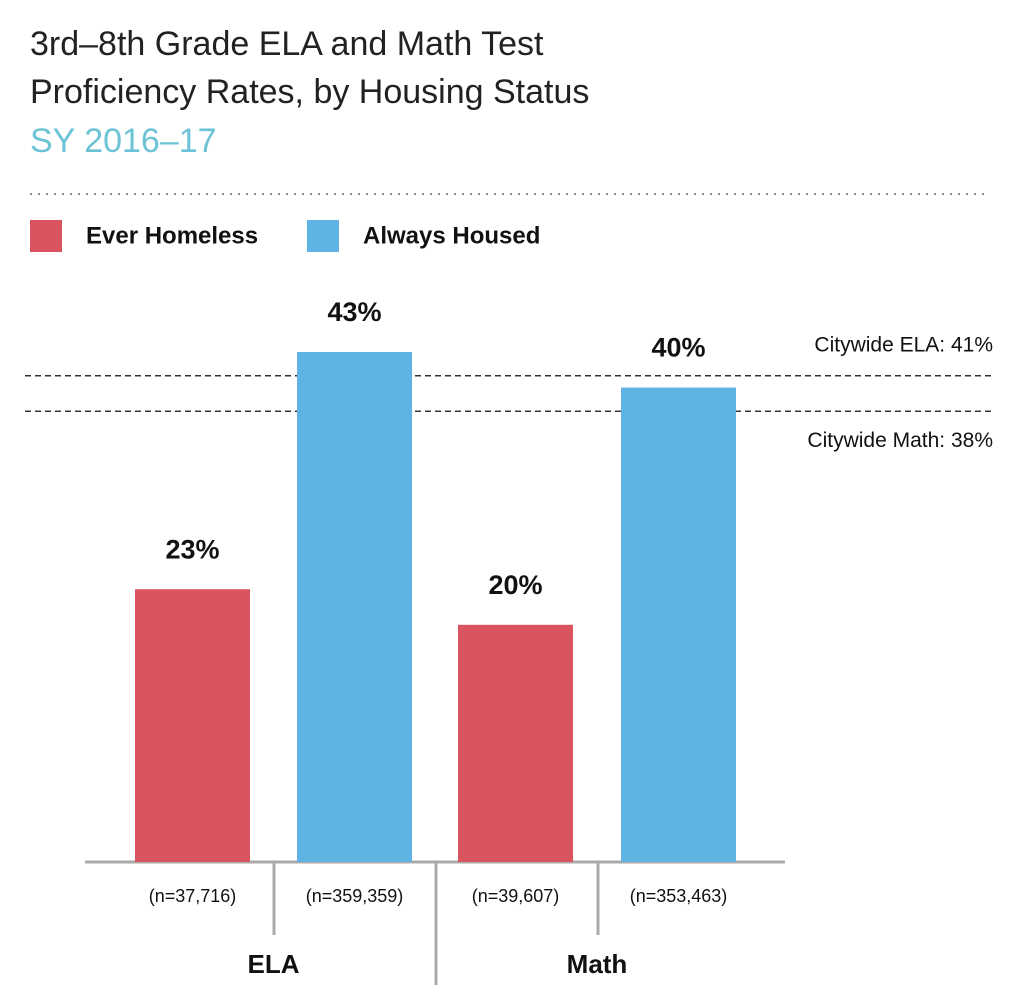 The height and width of the screenshot is (1003, 1024). I want to click on category-label: ELA, so click(274, 964).